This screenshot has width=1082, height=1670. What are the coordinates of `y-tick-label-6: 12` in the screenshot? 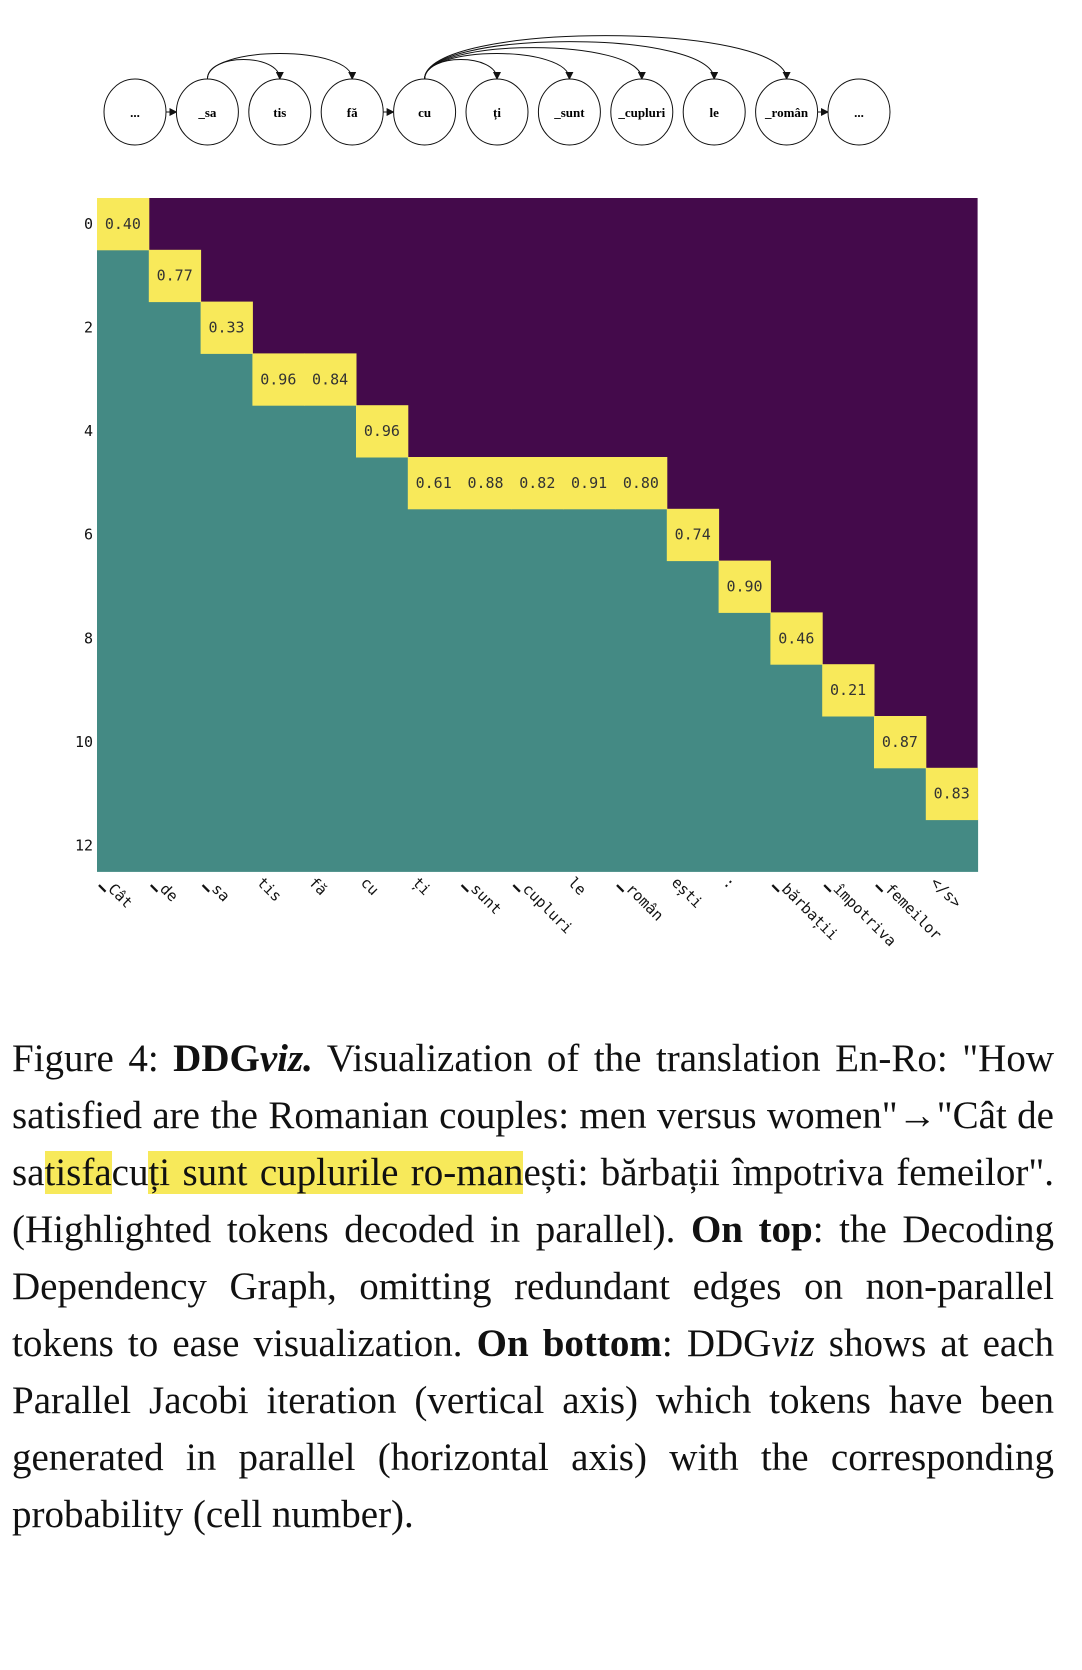 It's located at (84, 846).